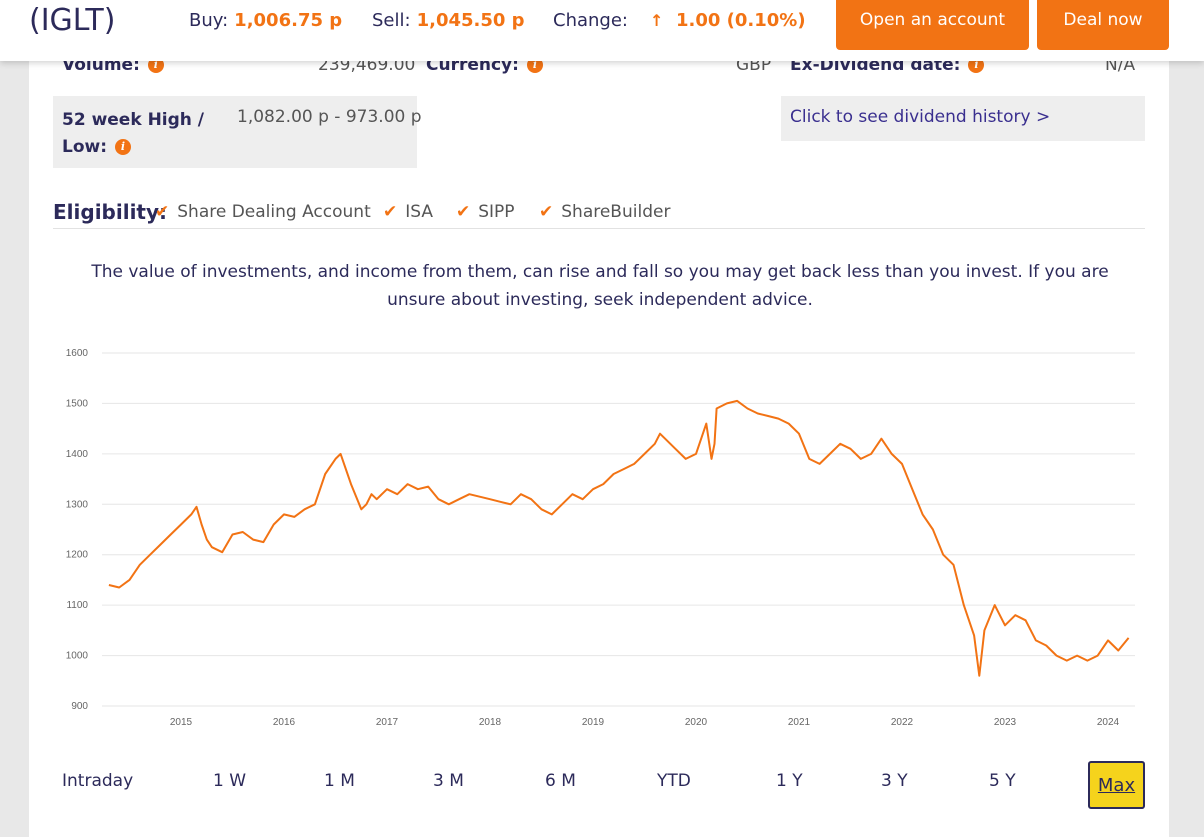 The image size is (1204, 837). Describe the element at coordinates (85, 147) in the screenshot. I see `week52-label-line2: Low:` at that location.